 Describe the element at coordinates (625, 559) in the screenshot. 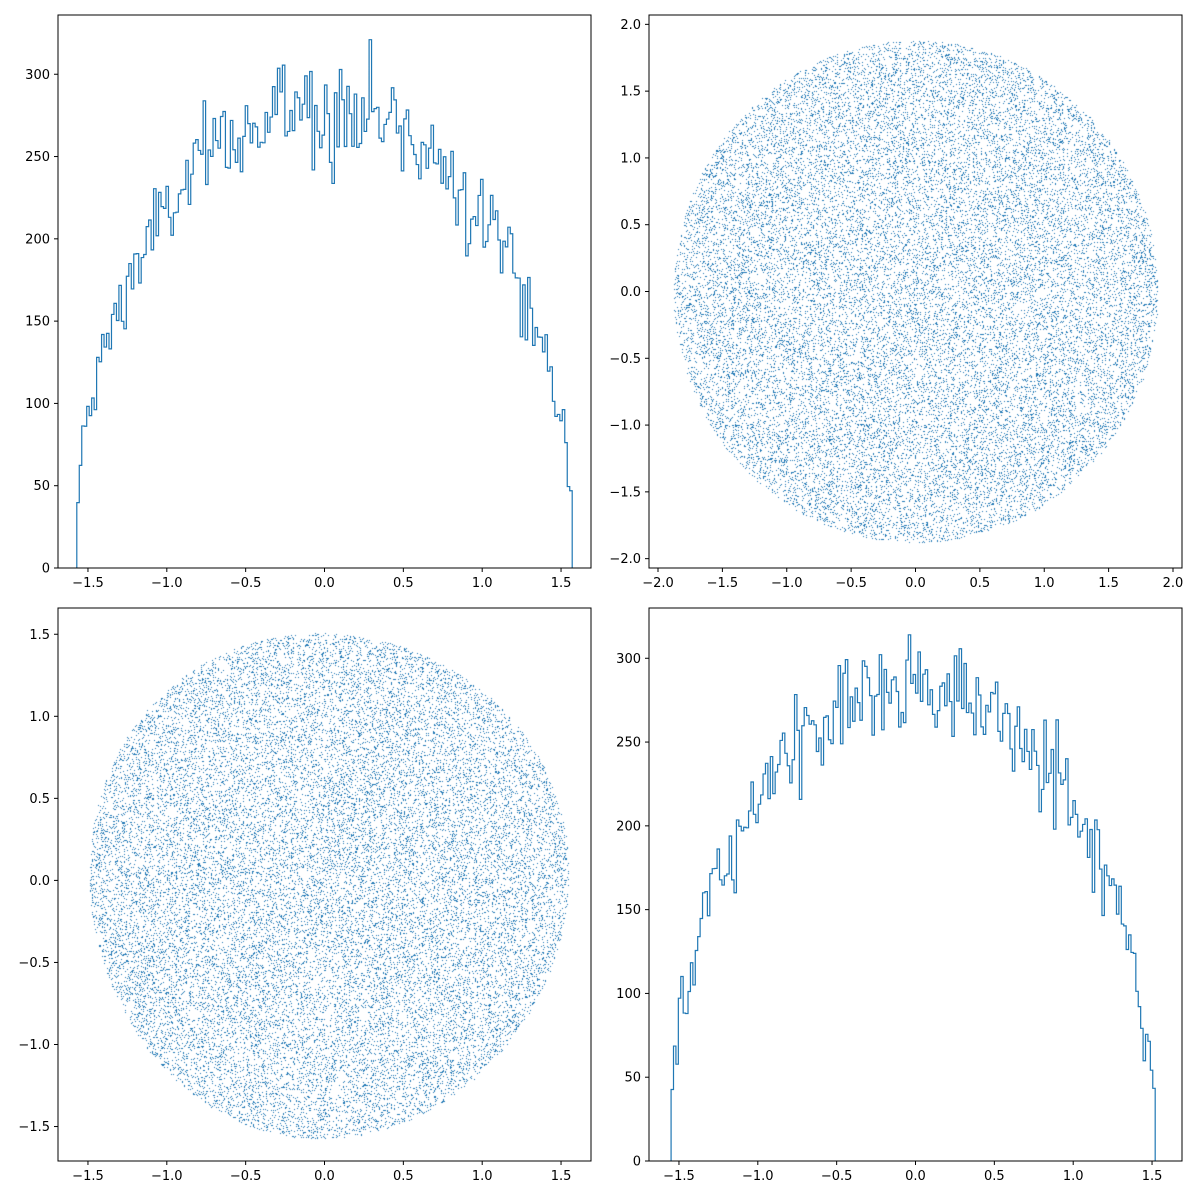

I see `y-tick-label: −2.0` at that location.